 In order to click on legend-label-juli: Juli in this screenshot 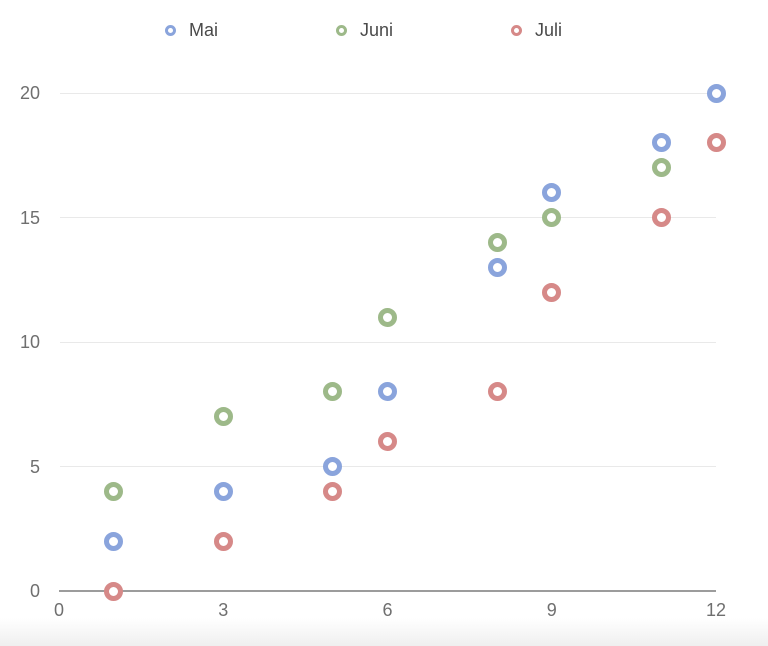, I will do `click(549, 30)`.